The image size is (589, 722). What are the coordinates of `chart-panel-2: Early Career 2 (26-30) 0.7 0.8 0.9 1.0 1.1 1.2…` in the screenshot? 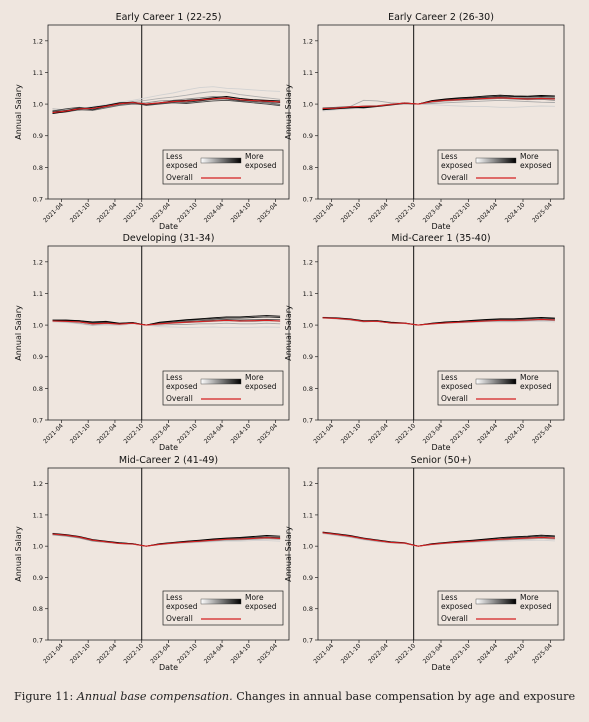 It's located at (424, 121).